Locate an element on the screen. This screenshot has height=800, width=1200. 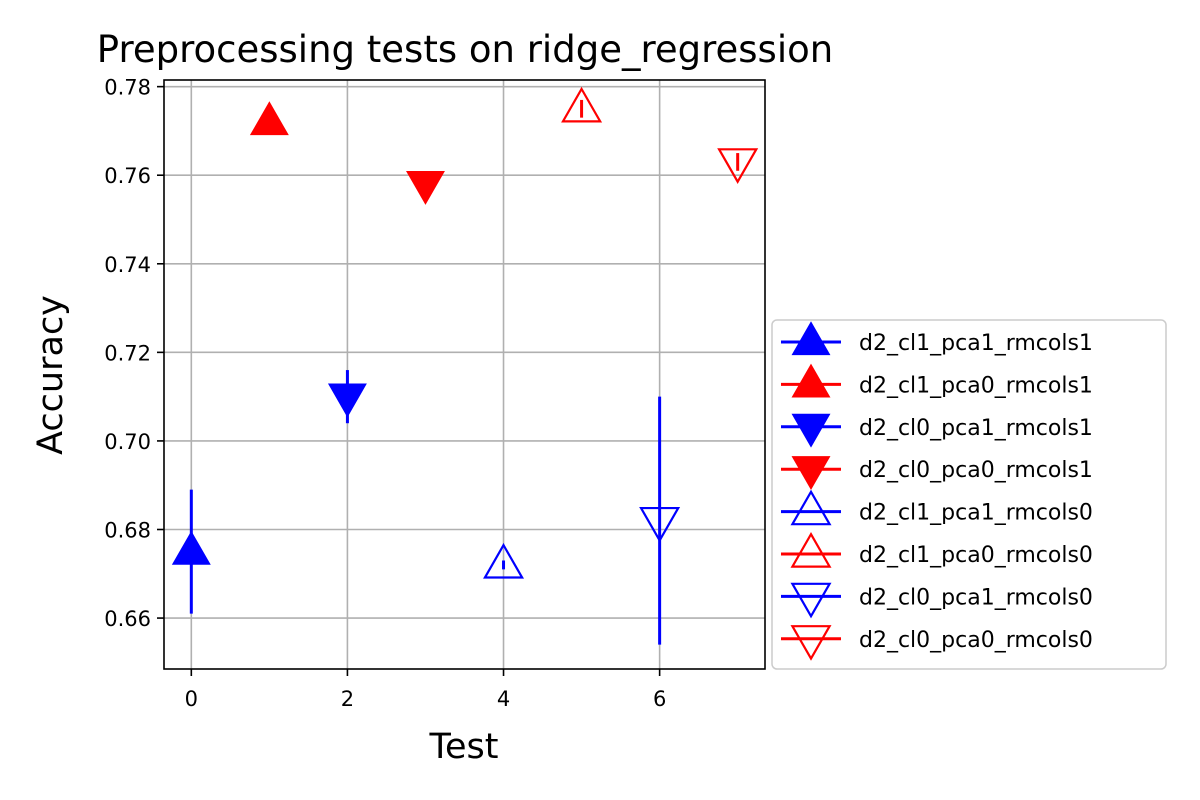
legend-item: d2_cl0_pca1_rmcols1 is located at coordinates (937, 430).